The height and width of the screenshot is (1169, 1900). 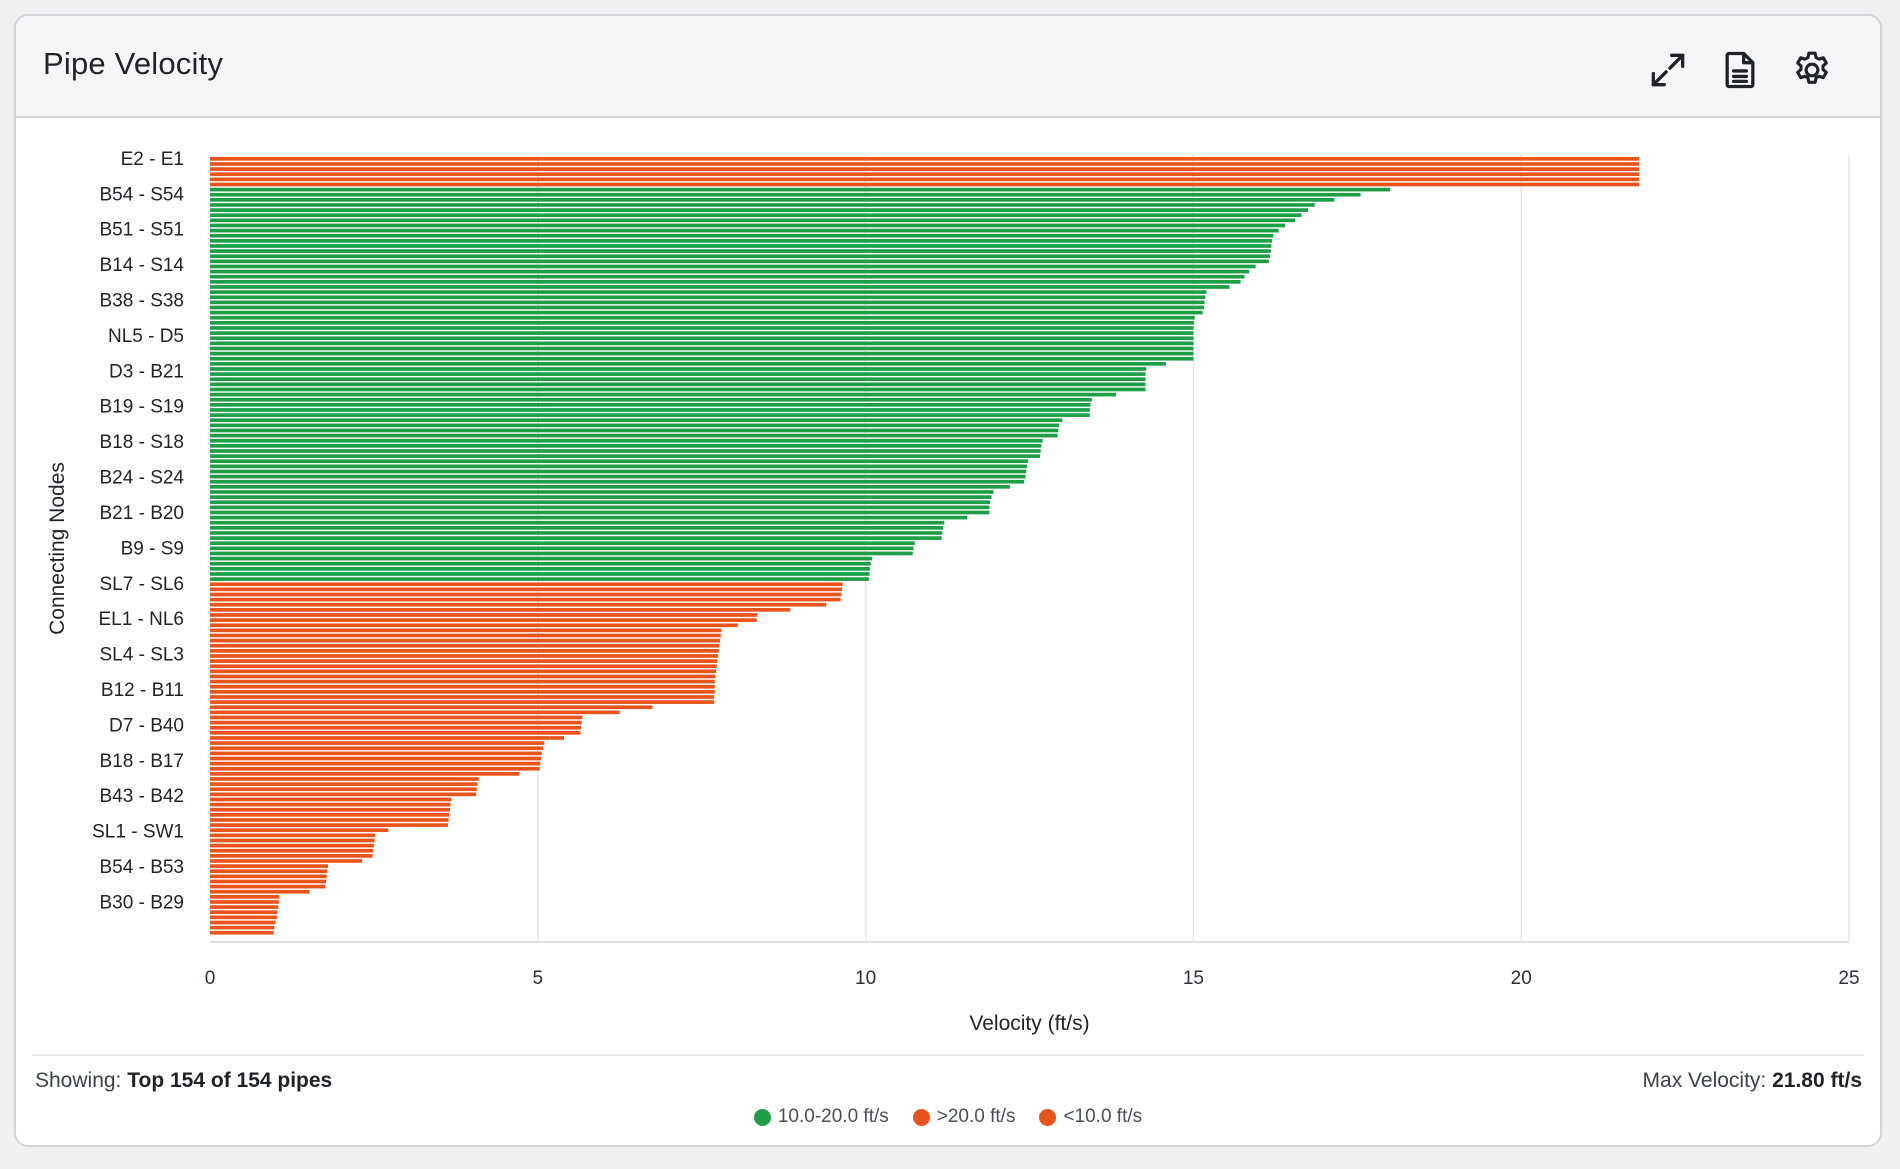 What do you see at coordinates (142, 867) in the screenshot?
I see `y-tick-label: B54 - B53` at bounding box center [142, 867].